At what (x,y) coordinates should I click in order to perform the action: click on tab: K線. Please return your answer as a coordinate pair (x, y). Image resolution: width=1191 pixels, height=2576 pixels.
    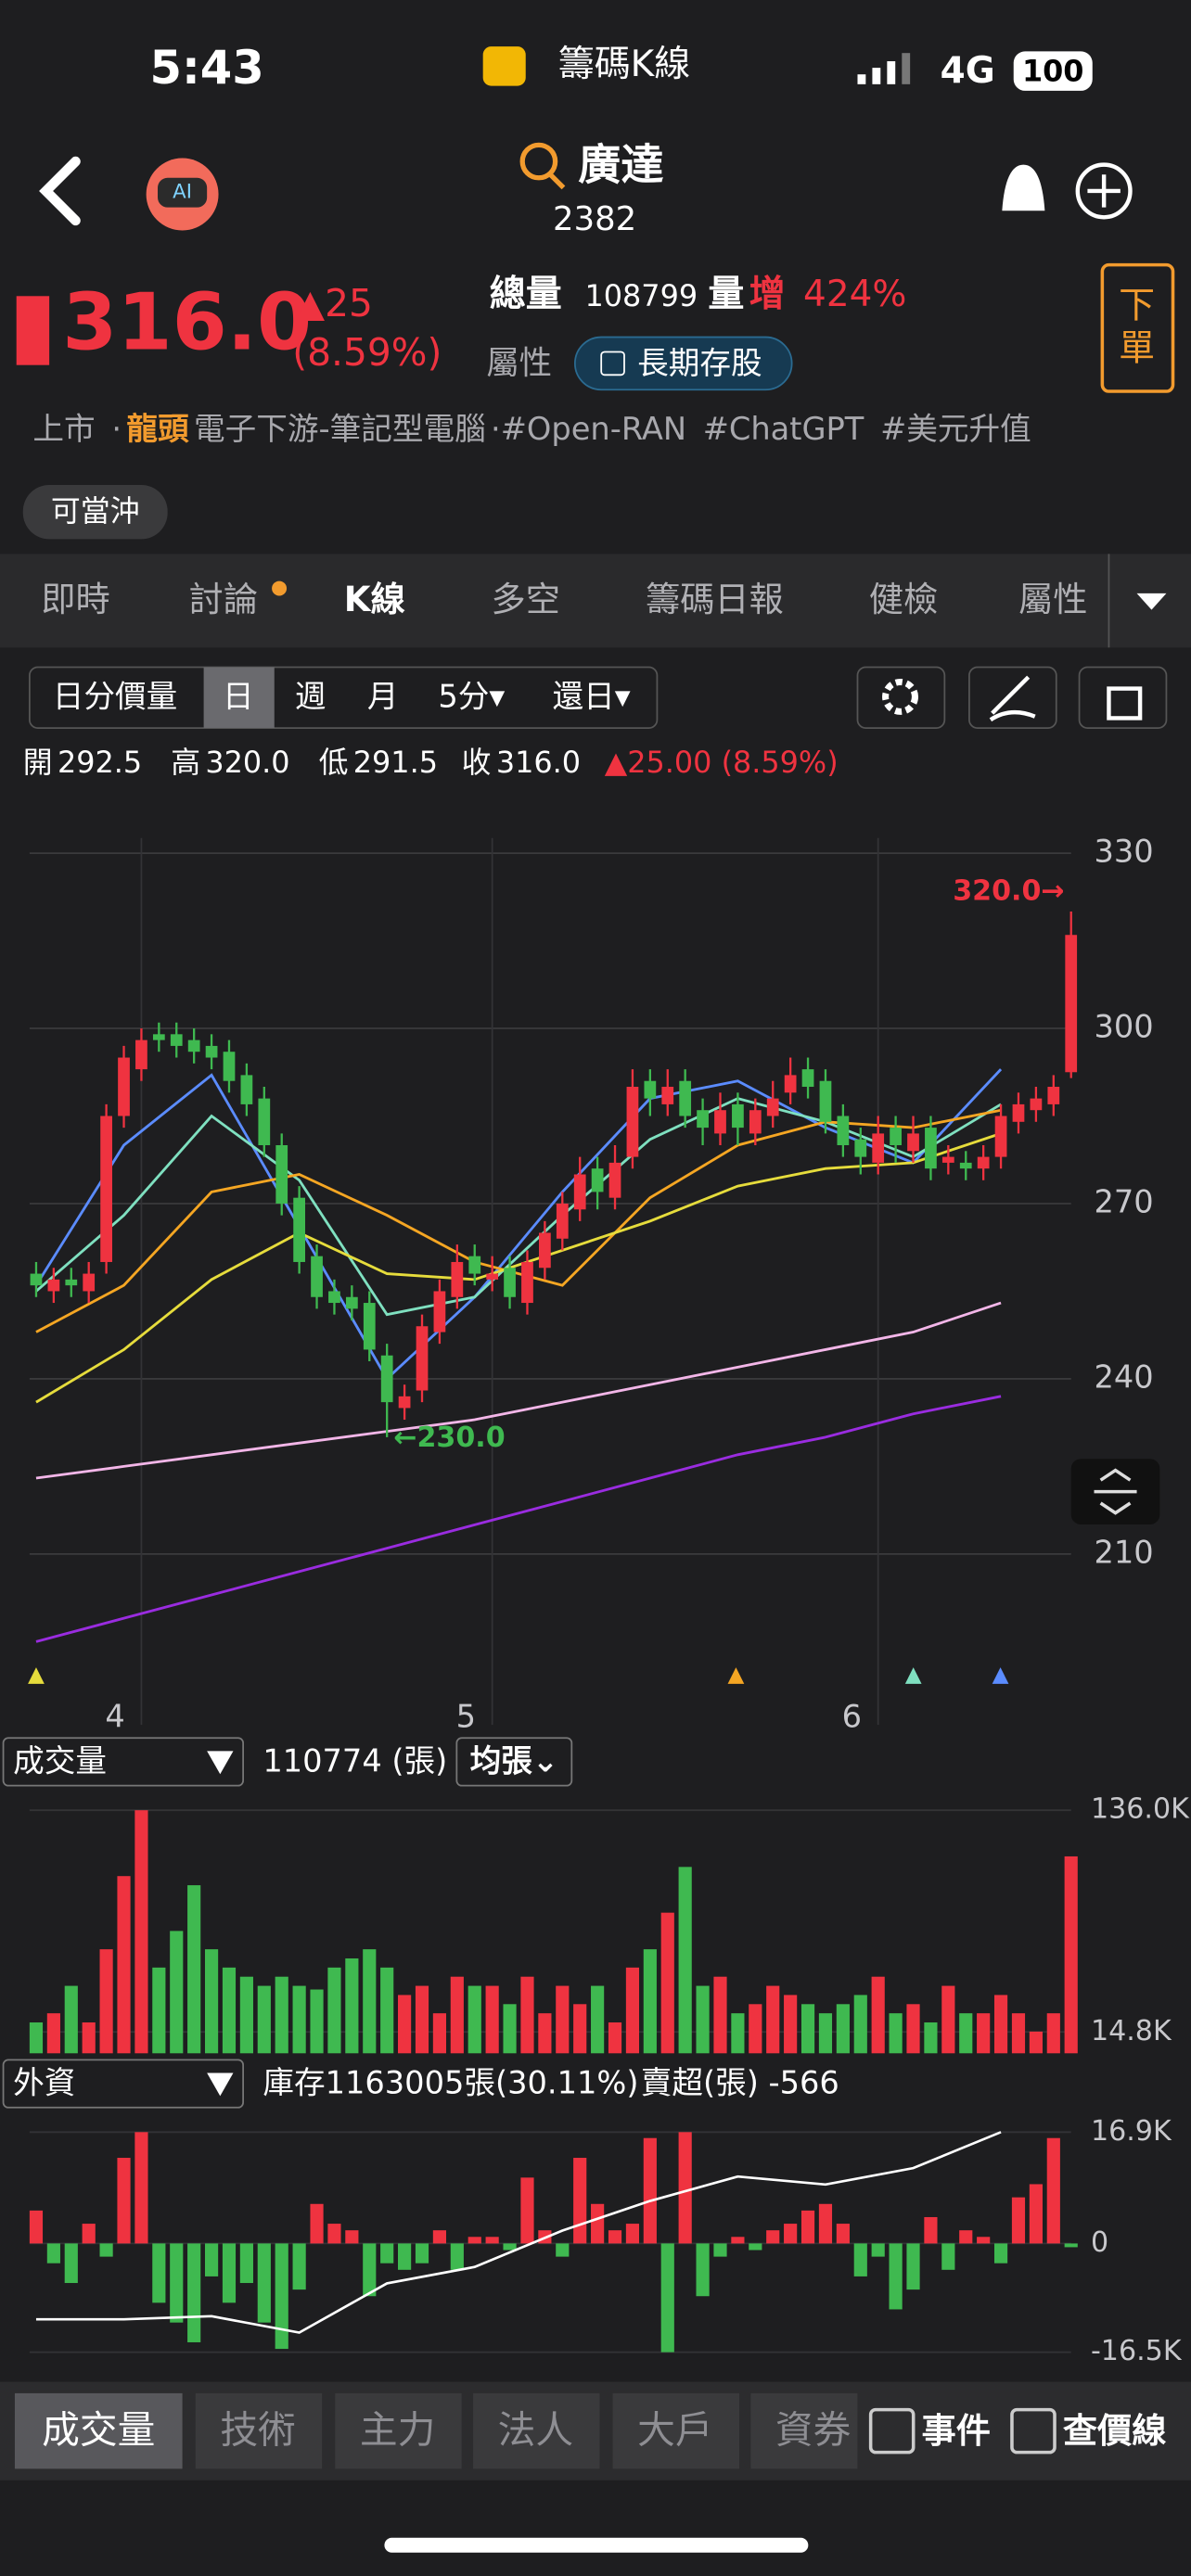
    Looking at the image, I should click on (374, 599).